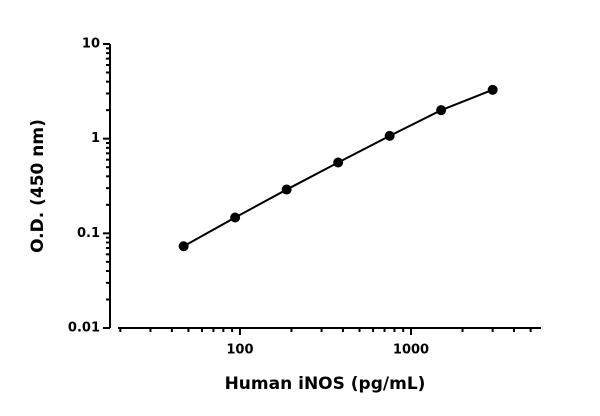 The width and height of the screenshot is (600, 416). Describe the element at coordinates (38, 186) in the screenshot. I see `y-axis-title: O.D. (450 nm)` at that location.